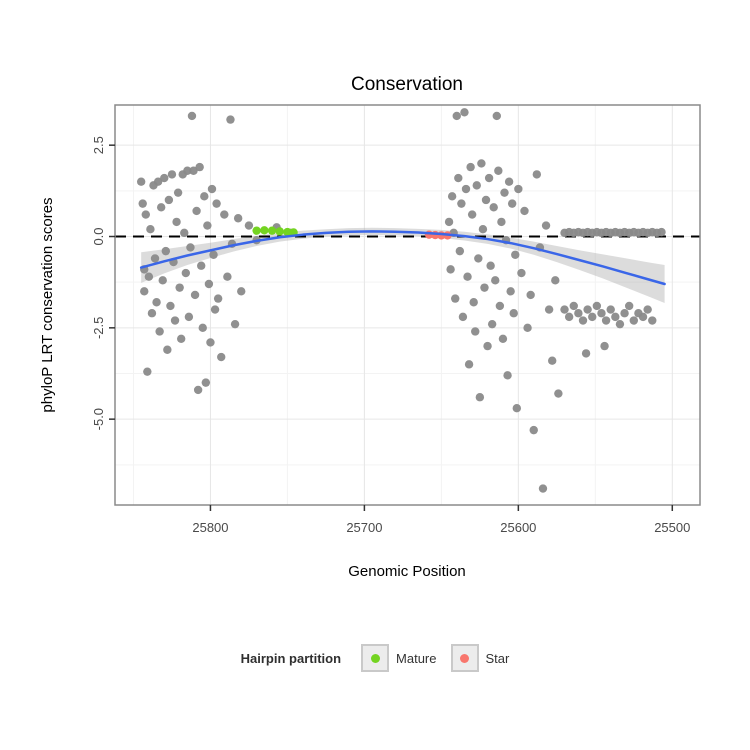 This screenshot has width=750, height=750. I want to click on mature-dot-icon, so click(375, 658).